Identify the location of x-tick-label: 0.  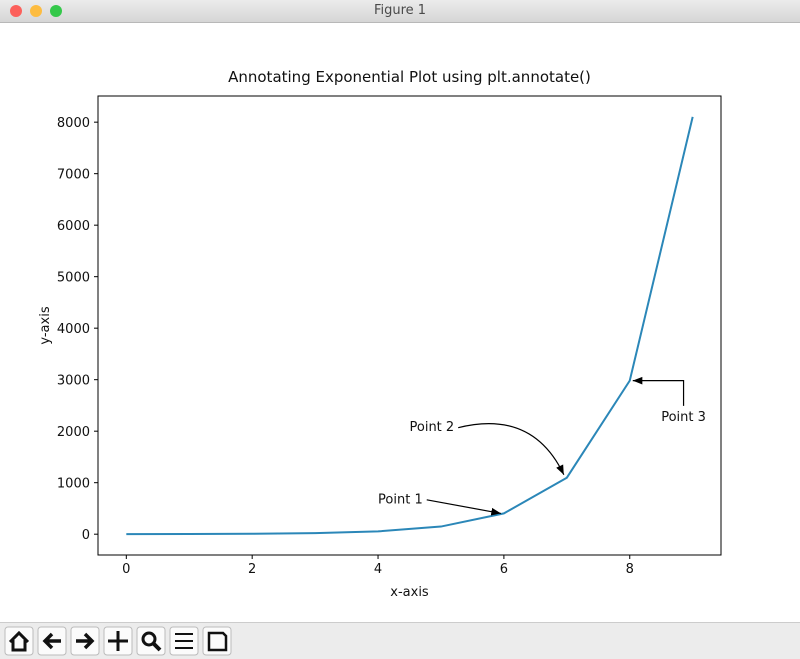
(126, 569).